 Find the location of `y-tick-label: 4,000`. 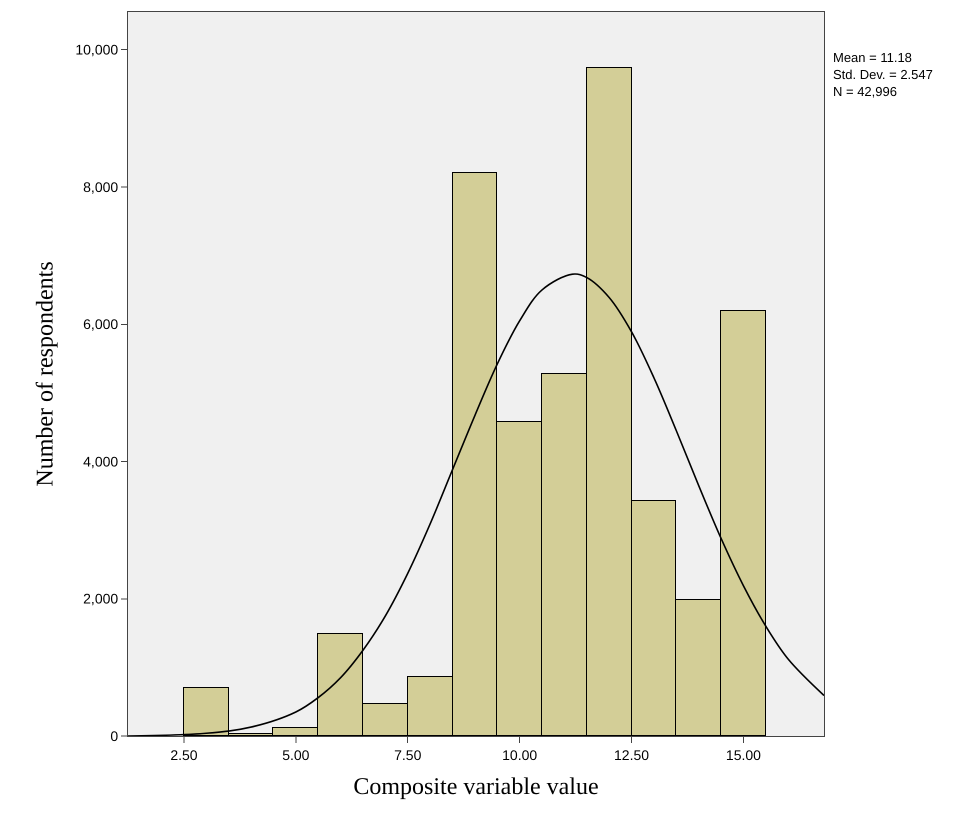

y-tick-label: 4,000 is located at coordinates (100, 461).